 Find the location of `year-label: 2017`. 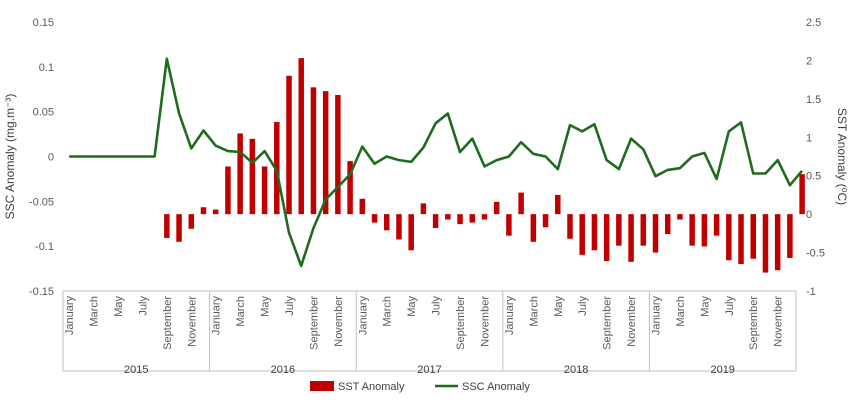

year-label: 2017 is located at coordinates (429, 370).